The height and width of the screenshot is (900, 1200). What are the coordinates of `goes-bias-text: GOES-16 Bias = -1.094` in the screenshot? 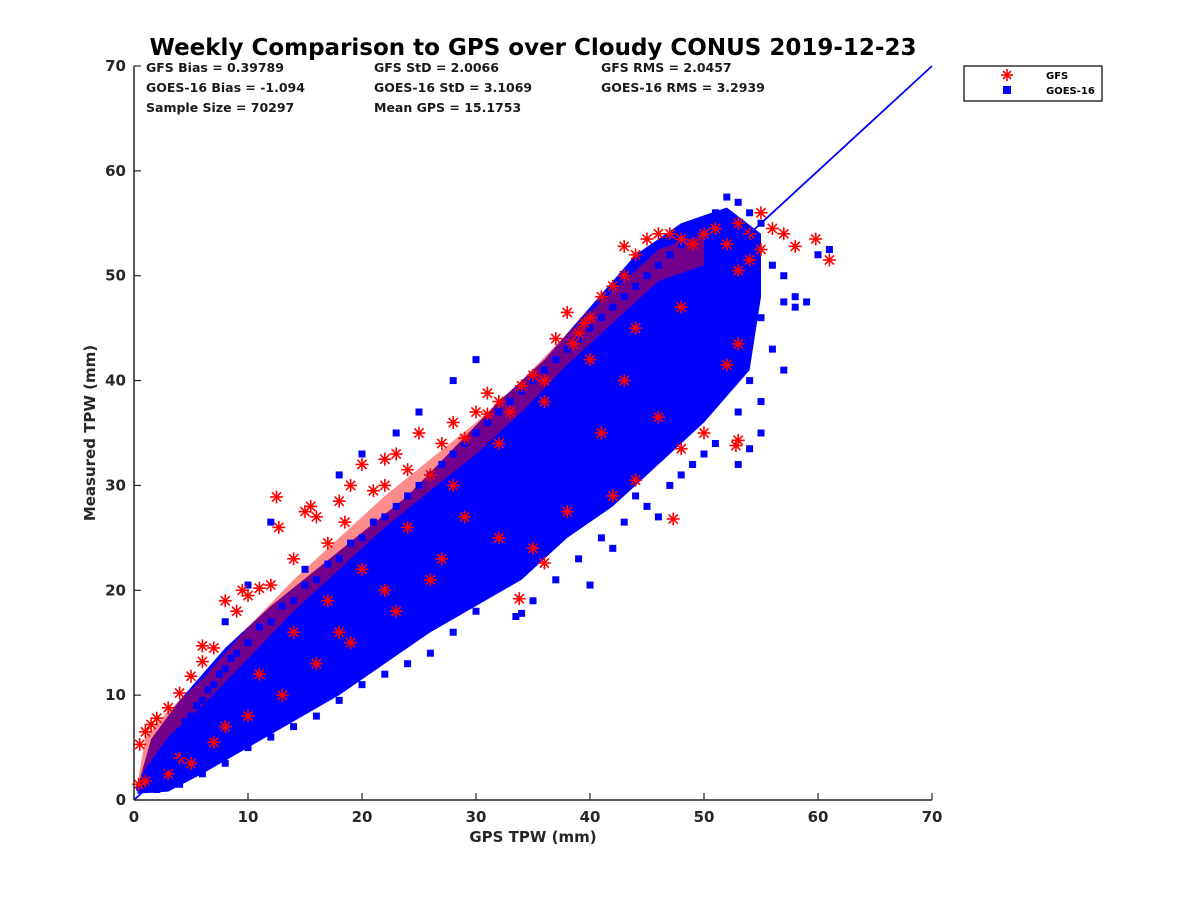 It's located at (225, 87).